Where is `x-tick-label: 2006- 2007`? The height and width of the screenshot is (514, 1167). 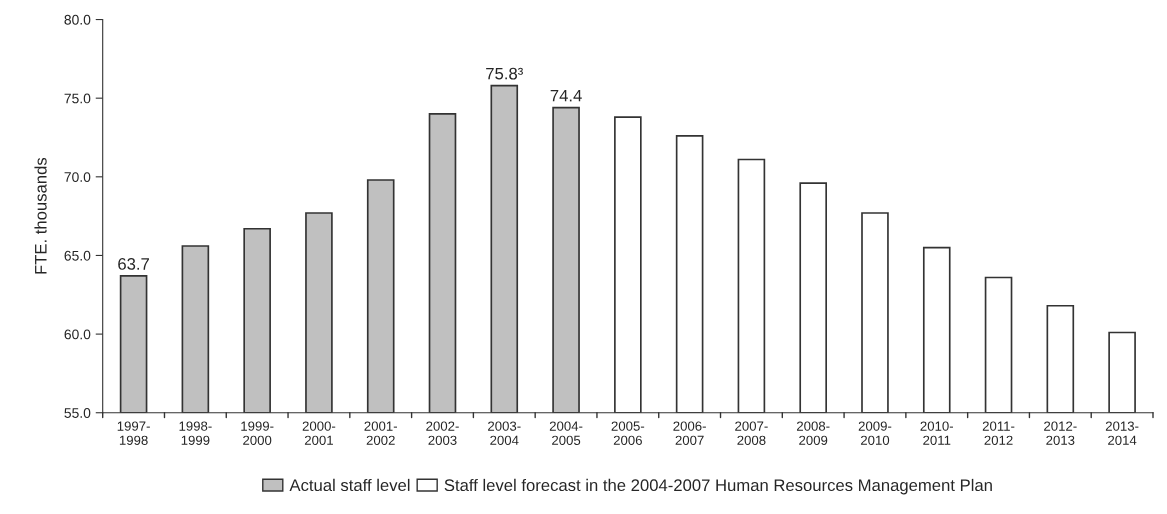
x-tick-label: 2006- 2007 is located at coordinates (689, 433).